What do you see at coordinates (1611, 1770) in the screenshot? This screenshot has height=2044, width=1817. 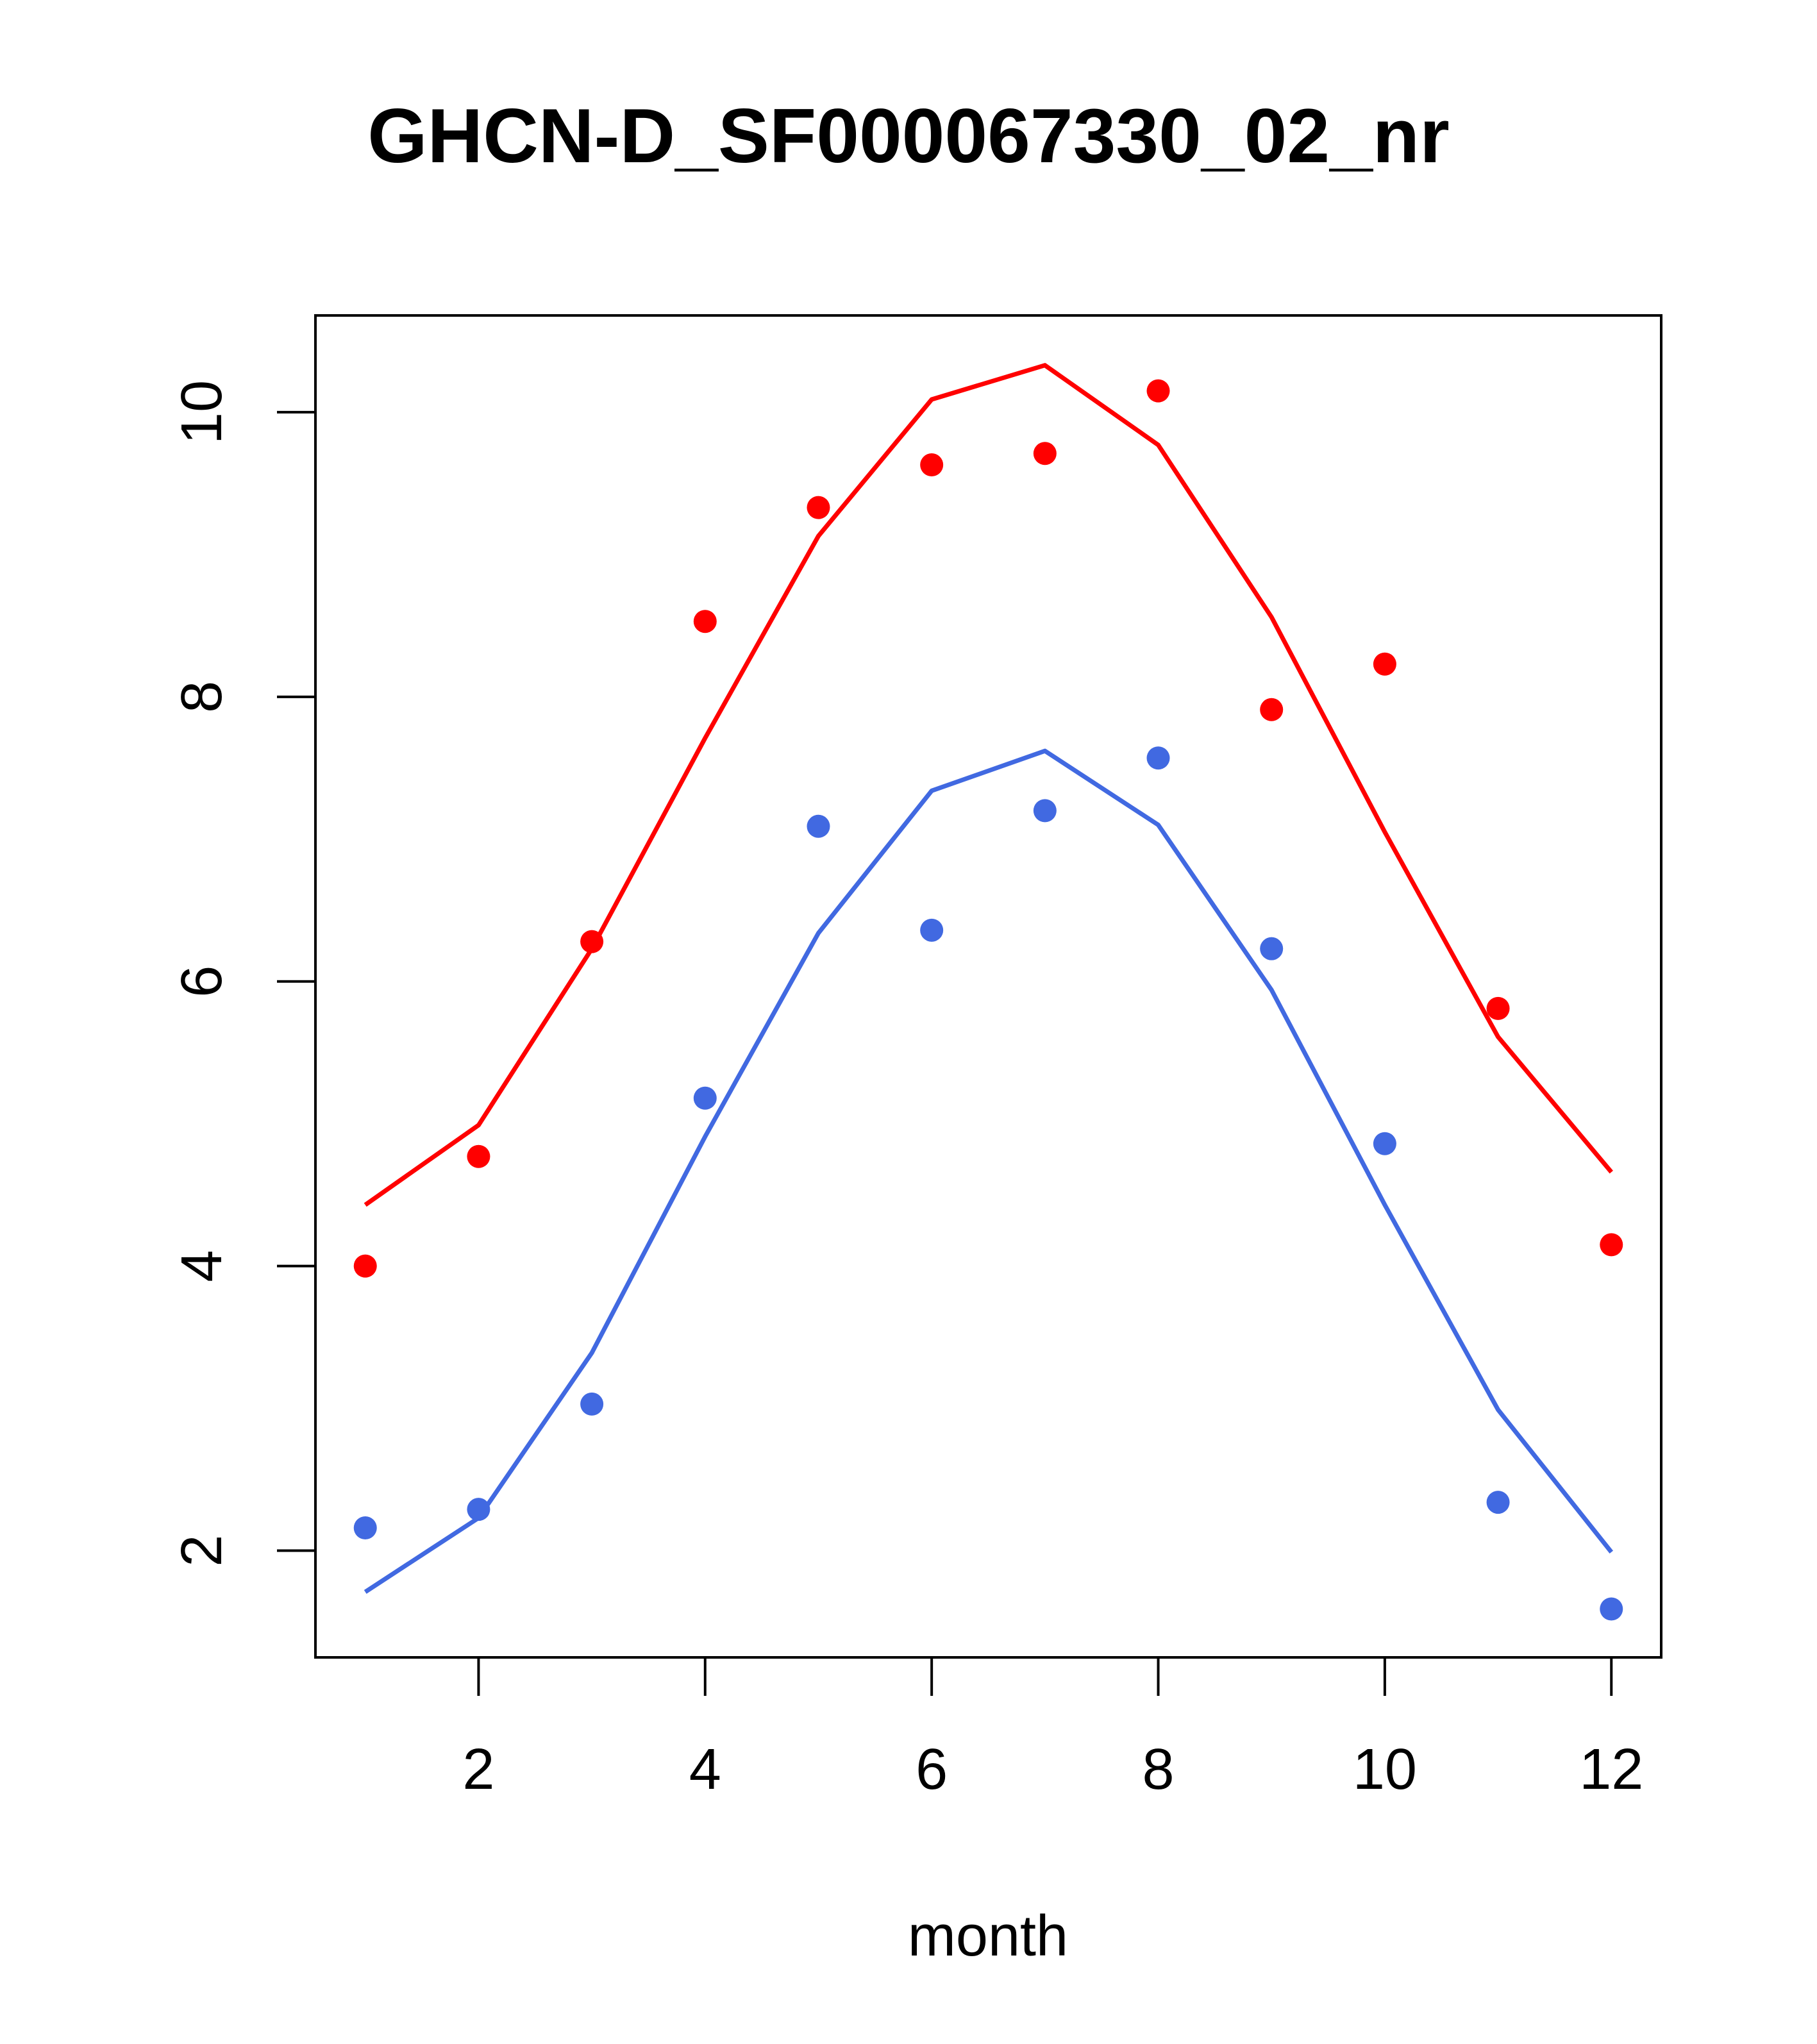 I see `x-tick-label: 12` at bounding box center [1611, 1770].